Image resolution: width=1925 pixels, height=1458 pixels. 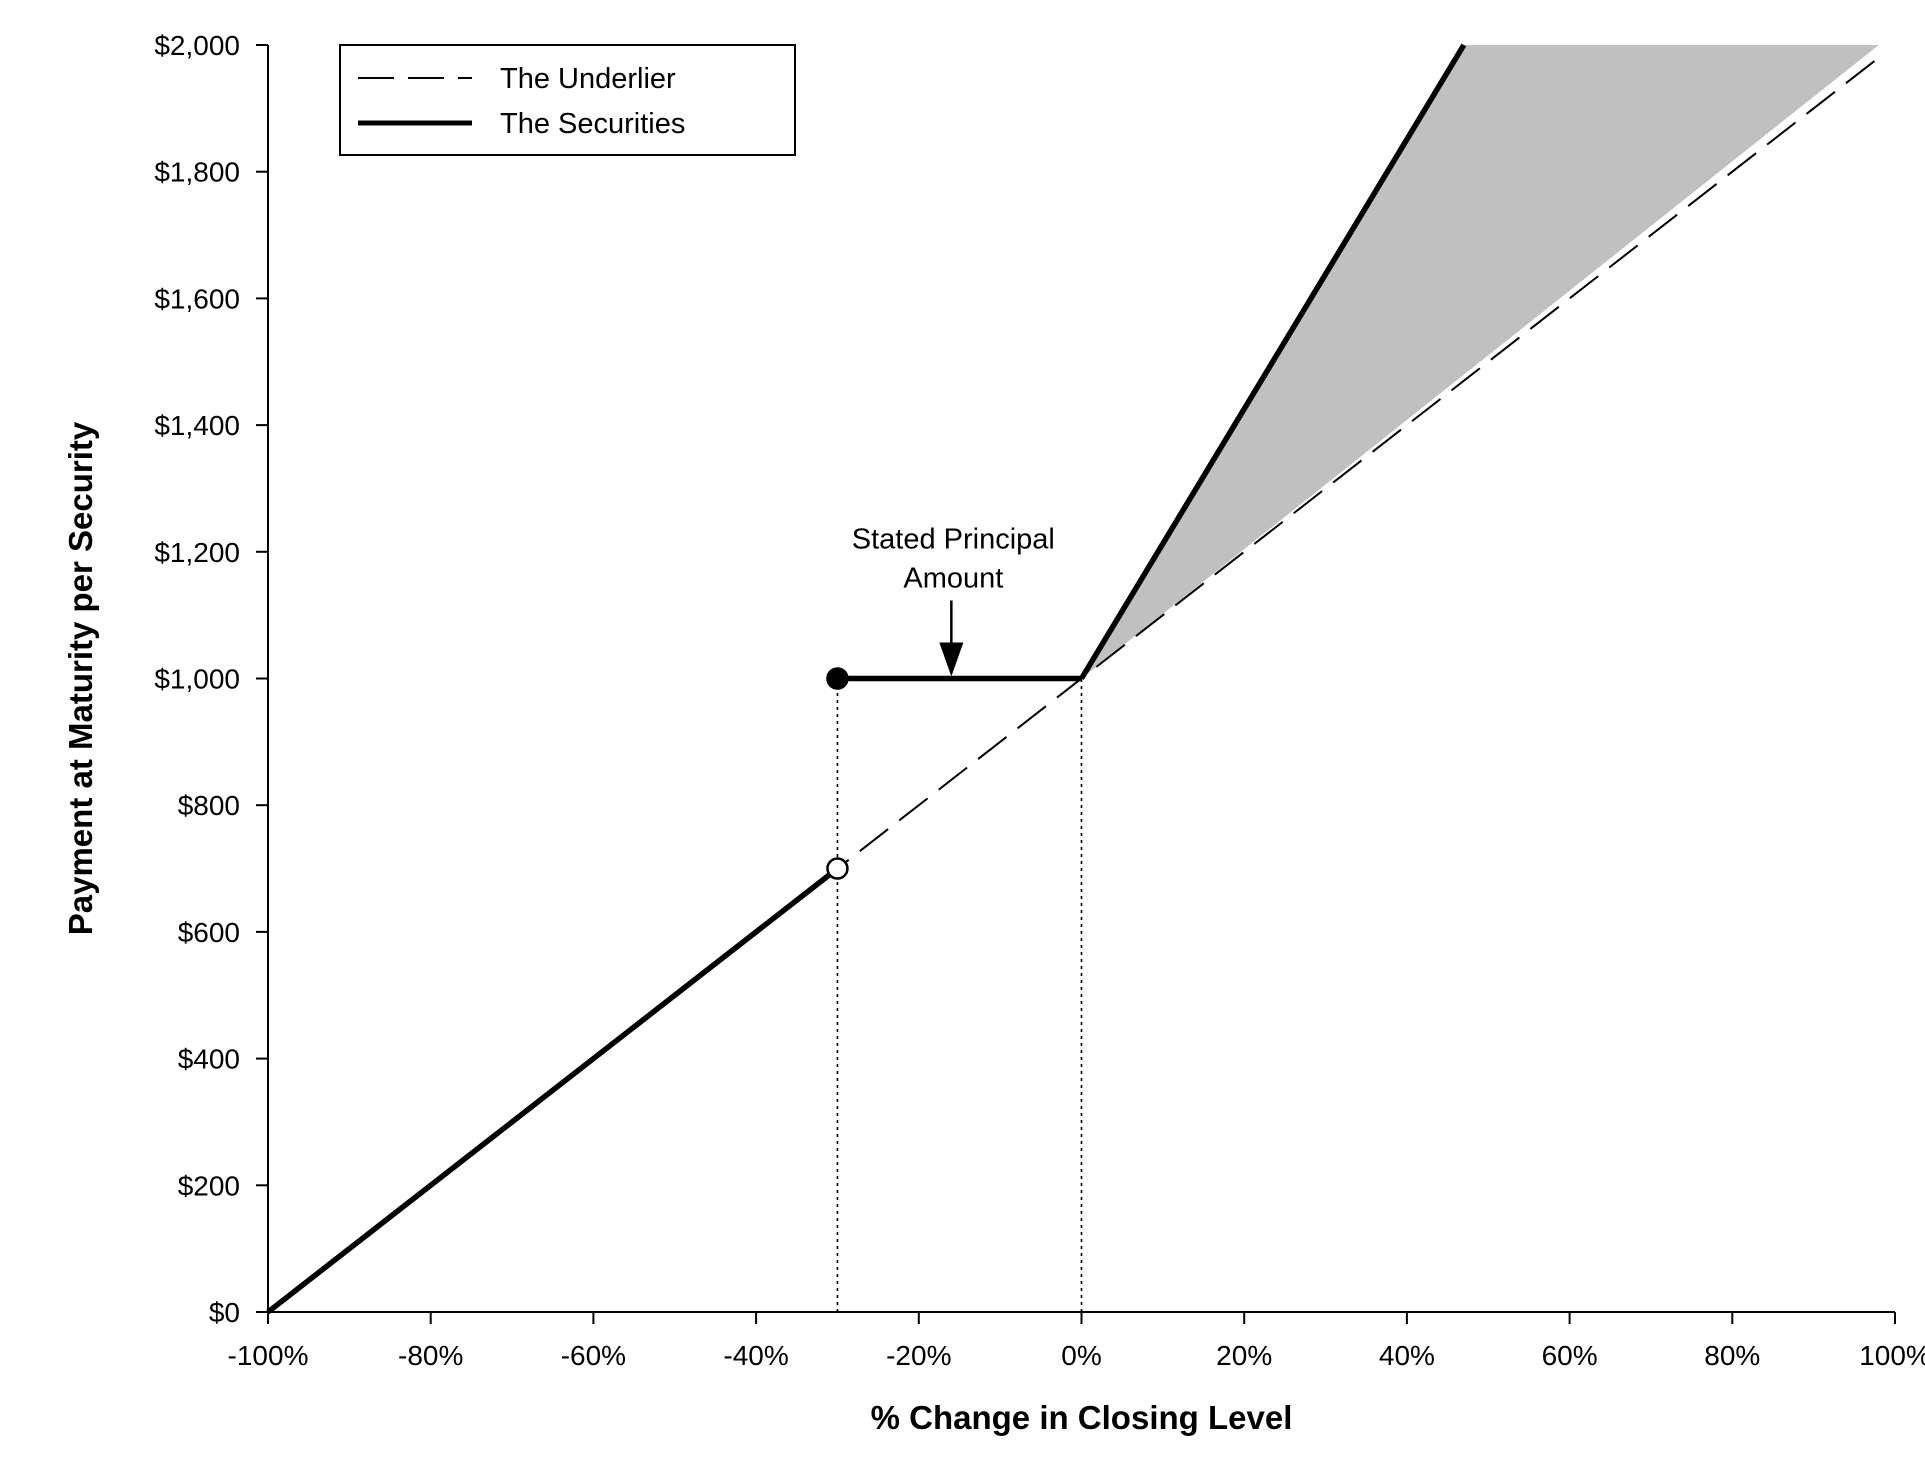 I want to click on y-tick-label: $1,800, so click(x=197, y=172).